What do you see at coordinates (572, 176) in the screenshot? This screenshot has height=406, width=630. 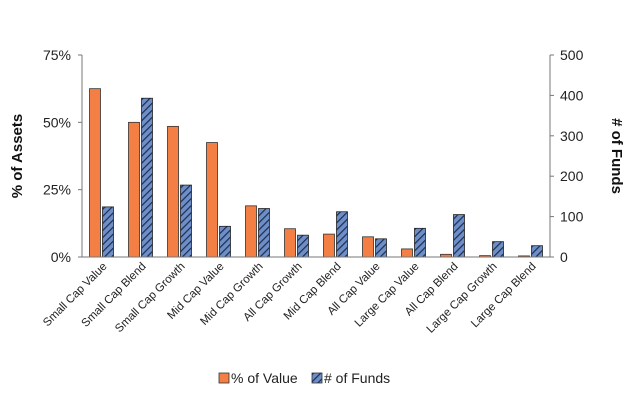 I see `right-tick-label-2: 200` at bounding box center [572, 176].